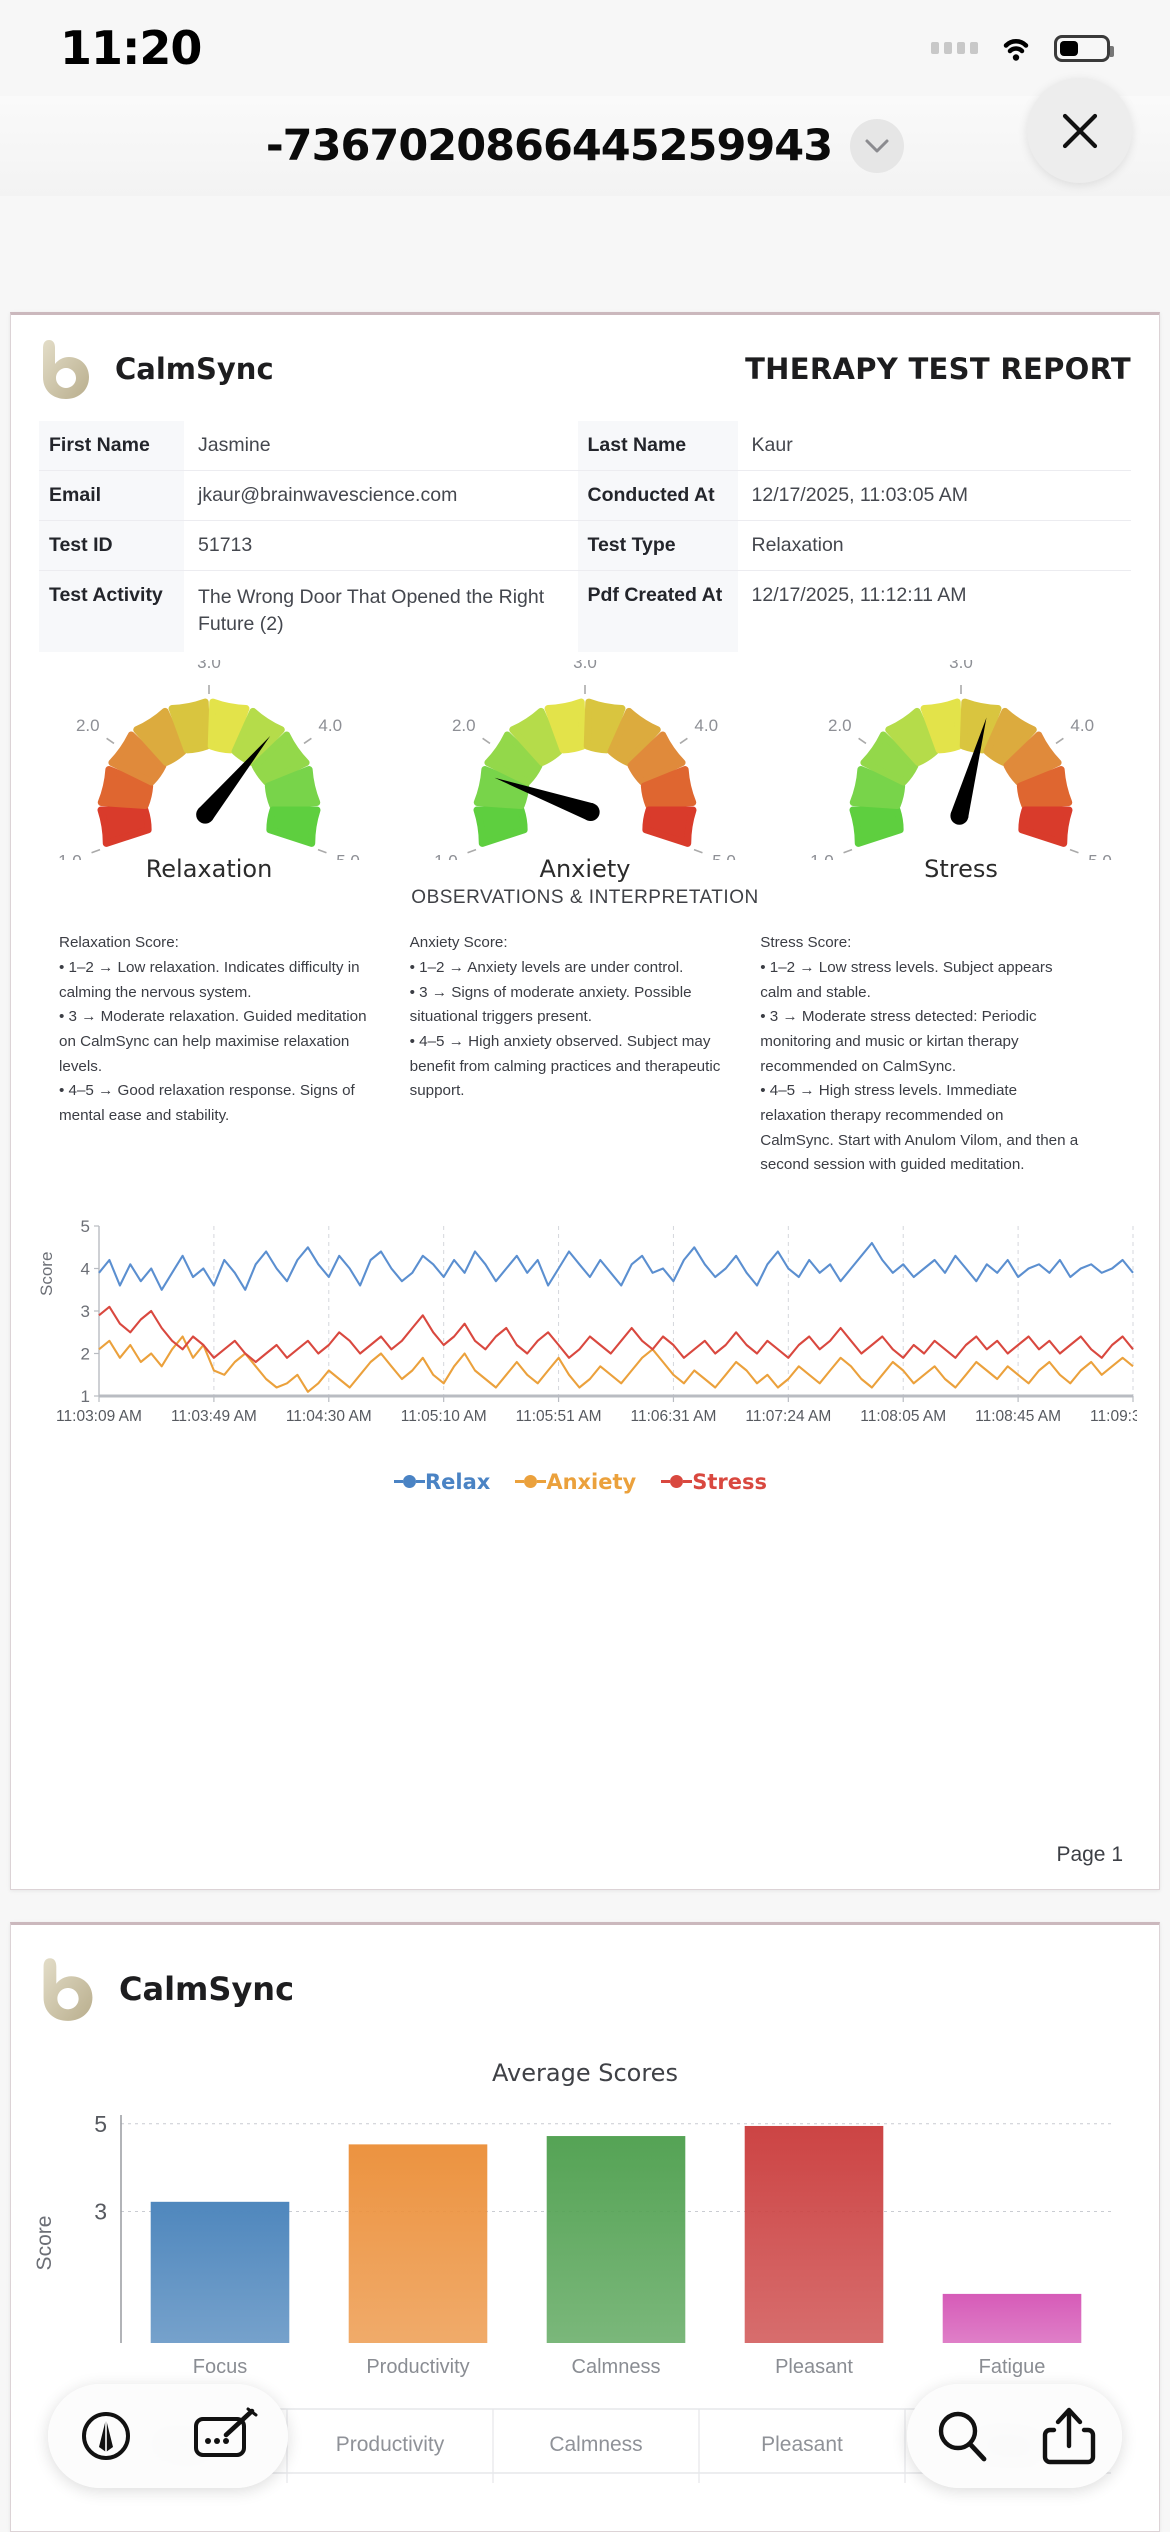 The image size is (1170, 2532). Describe the element at coordinates (585, 868) in the screenshot. I see `gauge-label: Anxiety` at that location.